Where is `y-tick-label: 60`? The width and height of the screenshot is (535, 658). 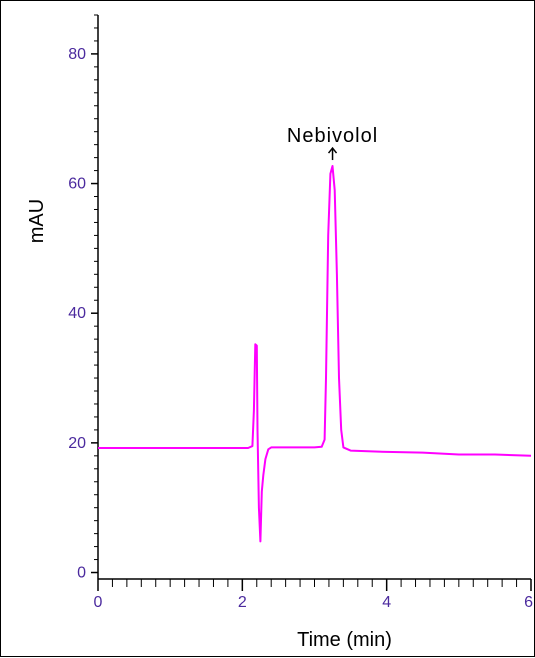 y-tick-label: 60 is located at coordinates (77, 184).